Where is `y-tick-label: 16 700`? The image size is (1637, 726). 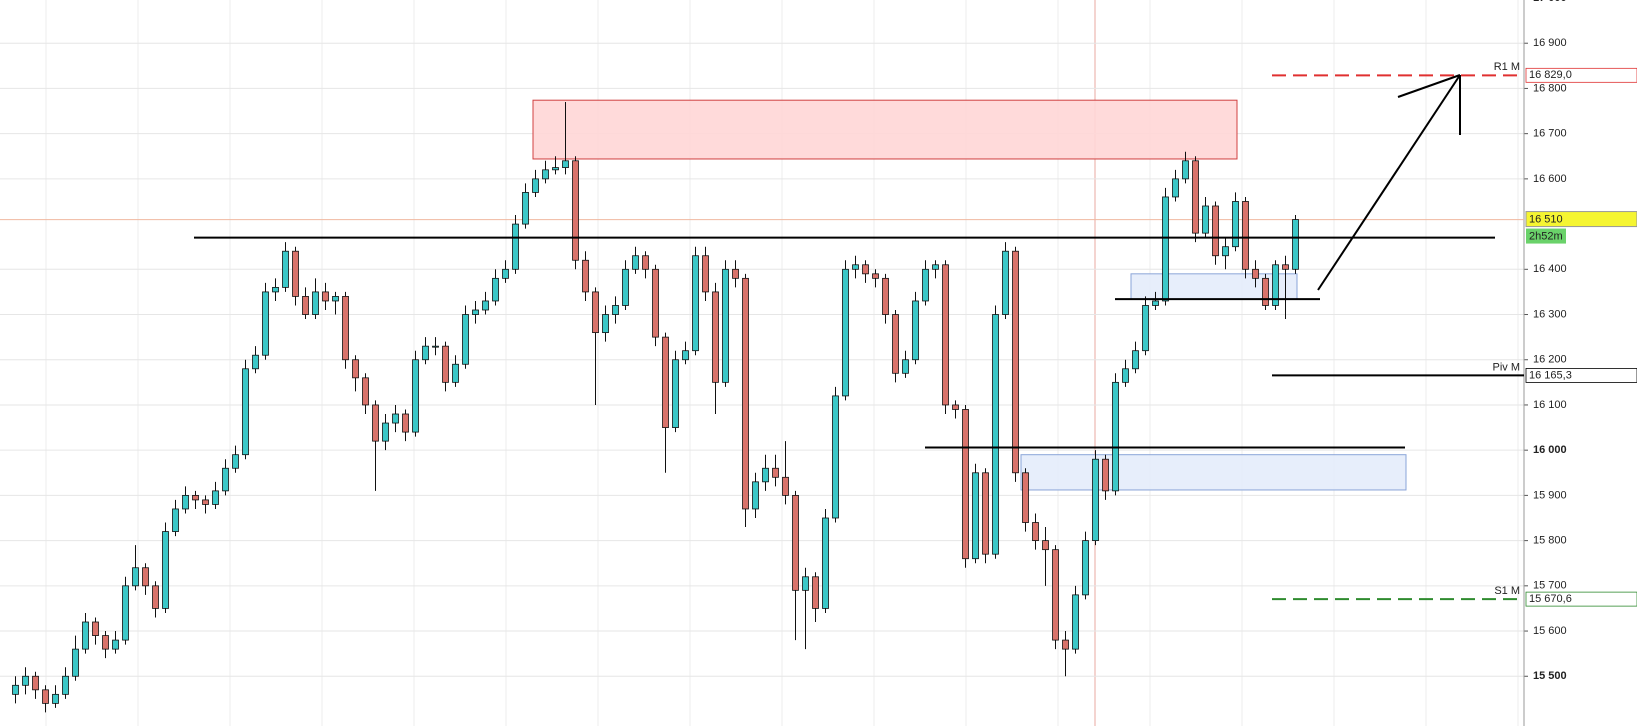
y-tick-label: 16 700 is located at coordinates (1550, 134).